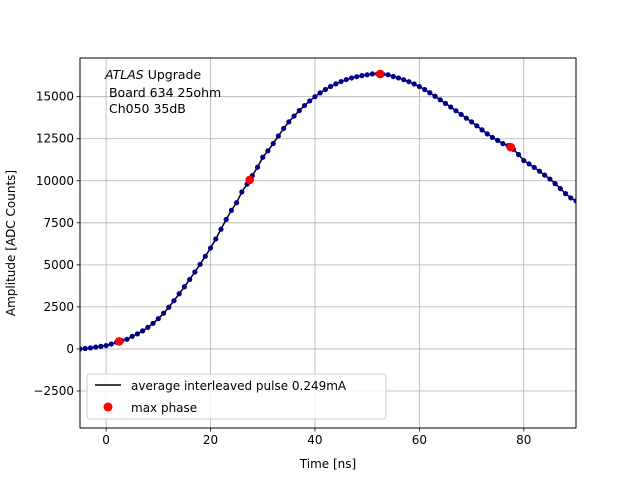 Image resolution: width=640 pixels, height=480 pixels. Describe the element at coordinates (145, 108) in the screenshot. I see `annotation-channel: Ch050 35dB` at that location.